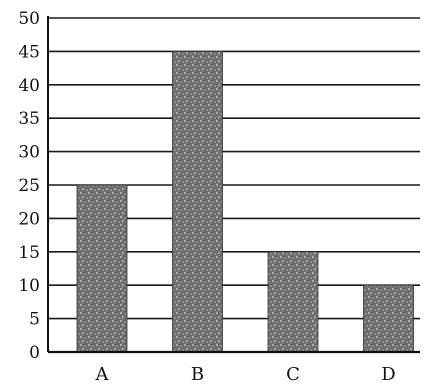 The height and width of the screenshot is (386, 428). What do you see at coordinates (29, 153) in the screenshot?
I see `y-tick-label-30: 30` at bounding box center [29, 153].